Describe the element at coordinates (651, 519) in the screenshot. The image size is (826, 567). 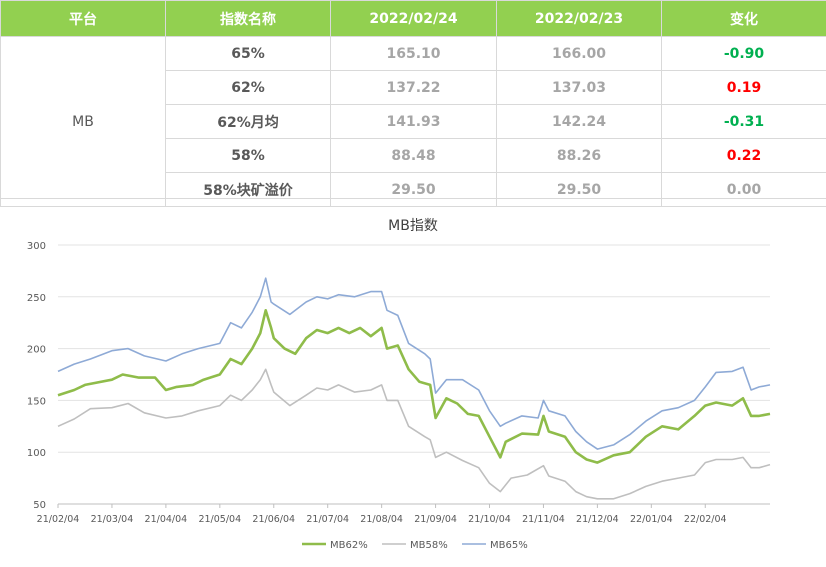
I see `x-tick-label: 22/01/04` at that location.